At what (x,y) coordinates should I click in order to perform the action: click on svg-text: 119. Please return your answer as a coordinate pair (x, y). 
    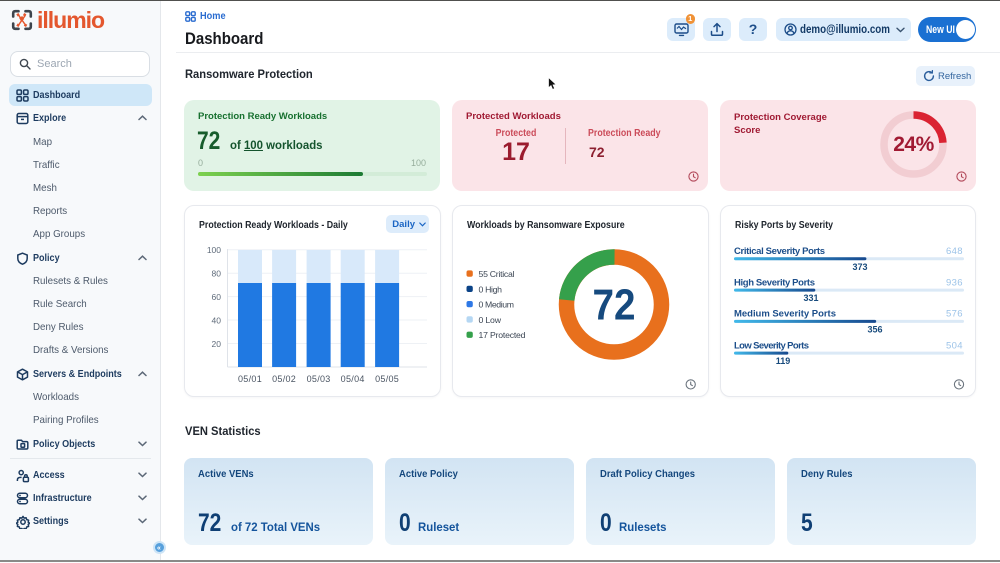
    Looking at the image, I should click on (783, 361).